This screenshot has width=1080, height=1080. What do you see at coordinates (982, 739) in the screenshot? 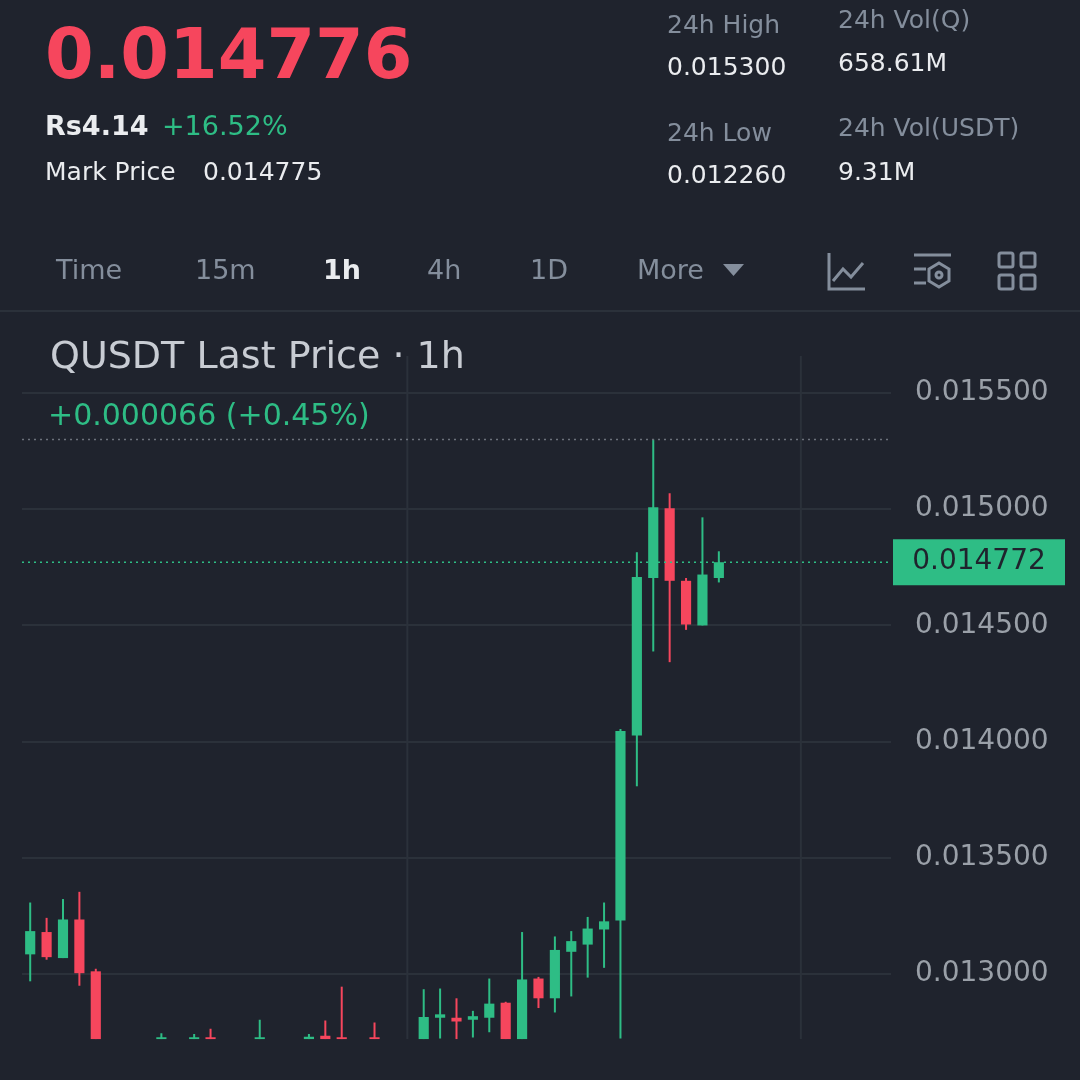
I see `y-tick-label: 0.014000` at bounding box center [982, 739].